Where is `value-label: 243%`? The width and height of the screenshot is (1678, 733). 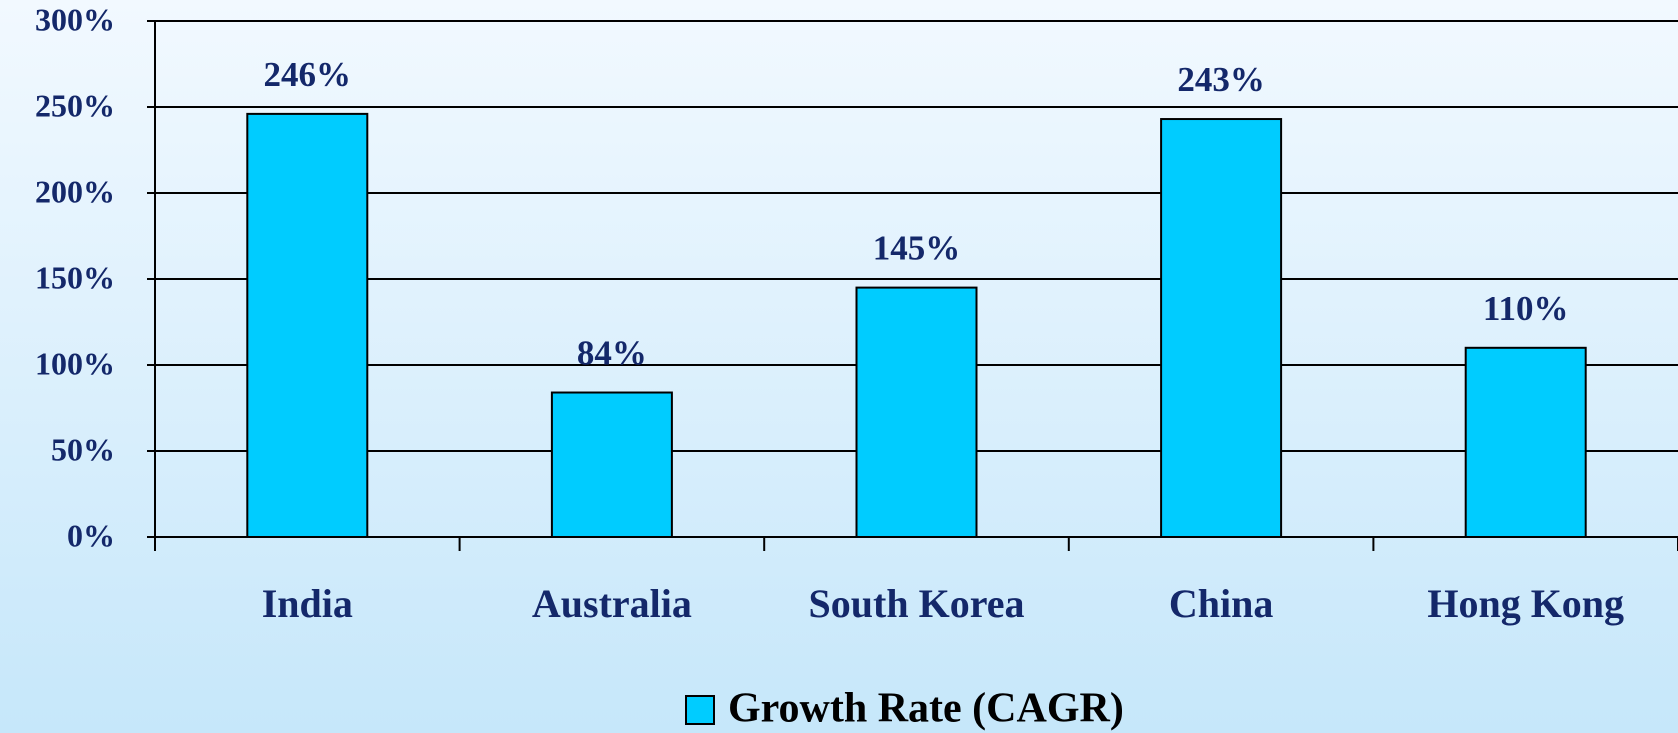 value-label: 243% is located at coordinates (1221, 79).